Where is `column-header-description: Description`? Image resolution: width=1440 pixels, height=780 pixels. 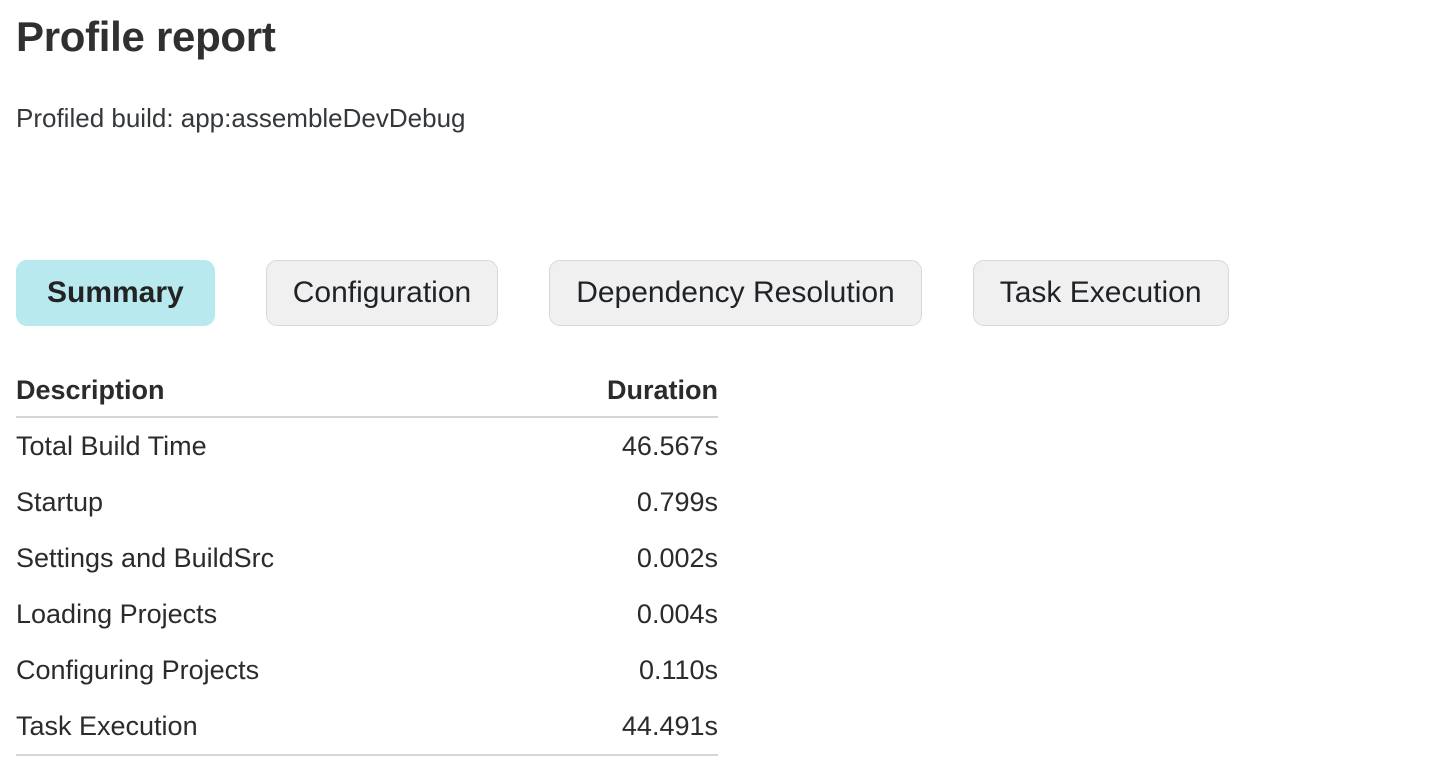 column-header-description: Description is located at coordinates (231, 396).